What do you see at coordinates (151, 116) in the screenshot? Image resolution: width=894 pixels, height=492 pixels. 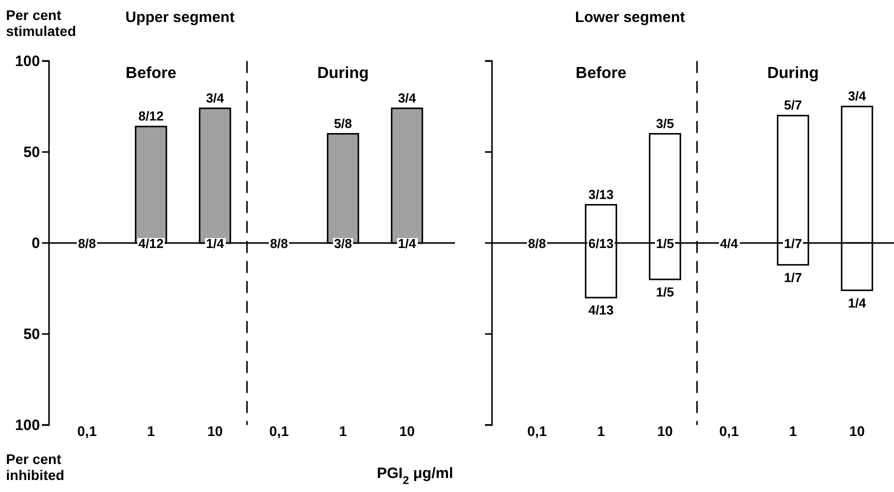 I see `annotation: 8/12` at bounding box center [151, 116].